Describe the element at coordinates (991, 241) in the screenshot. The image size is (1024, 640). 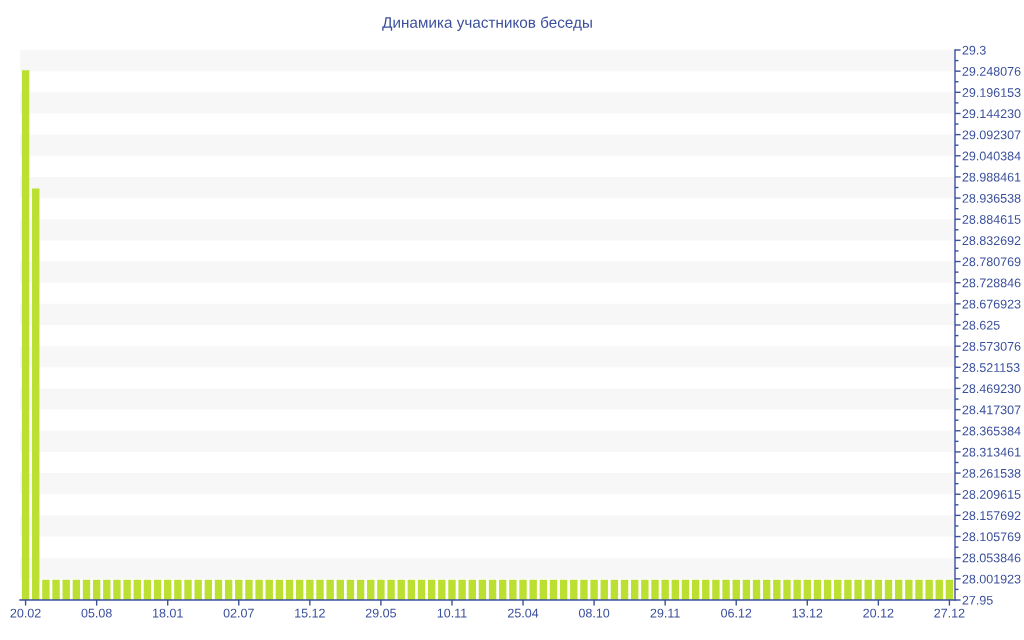
I see `y-tick-label: 28.832692` at that location.